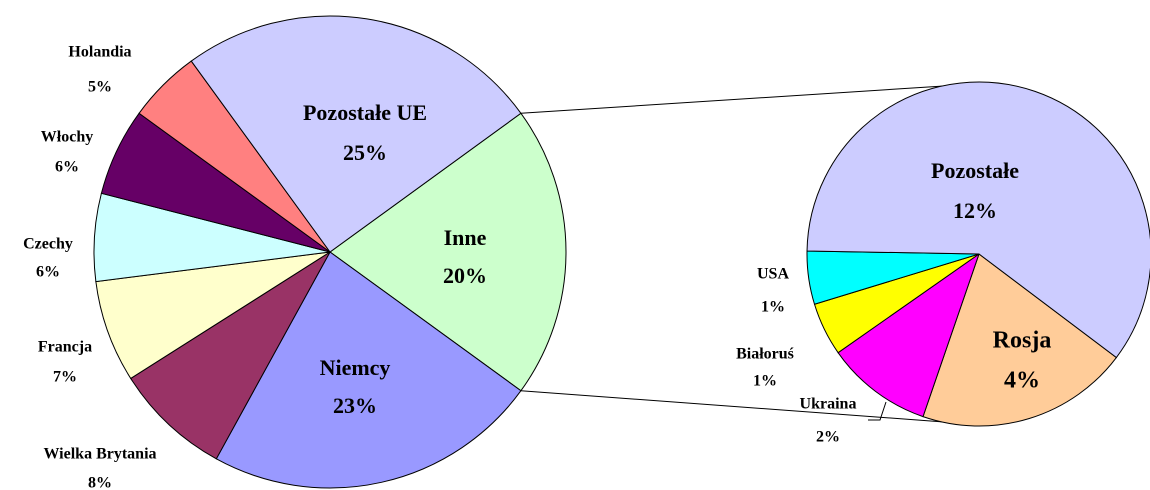 The image size is (1150, 490). What do you see at coordinates (465, 275) in the screenshot?
I see `slice-value-label: 20%` at bounding box center [465, 275].